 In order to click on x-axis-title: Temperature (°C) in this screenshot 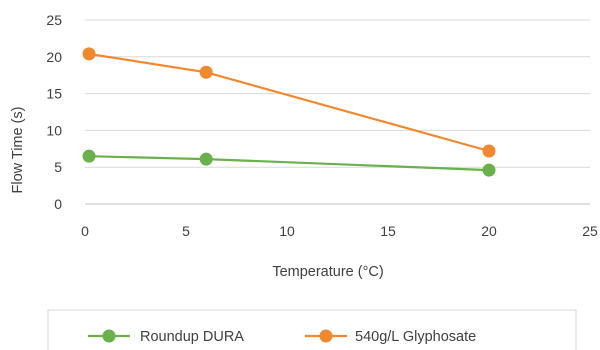, I will do `click(327, 272)`.